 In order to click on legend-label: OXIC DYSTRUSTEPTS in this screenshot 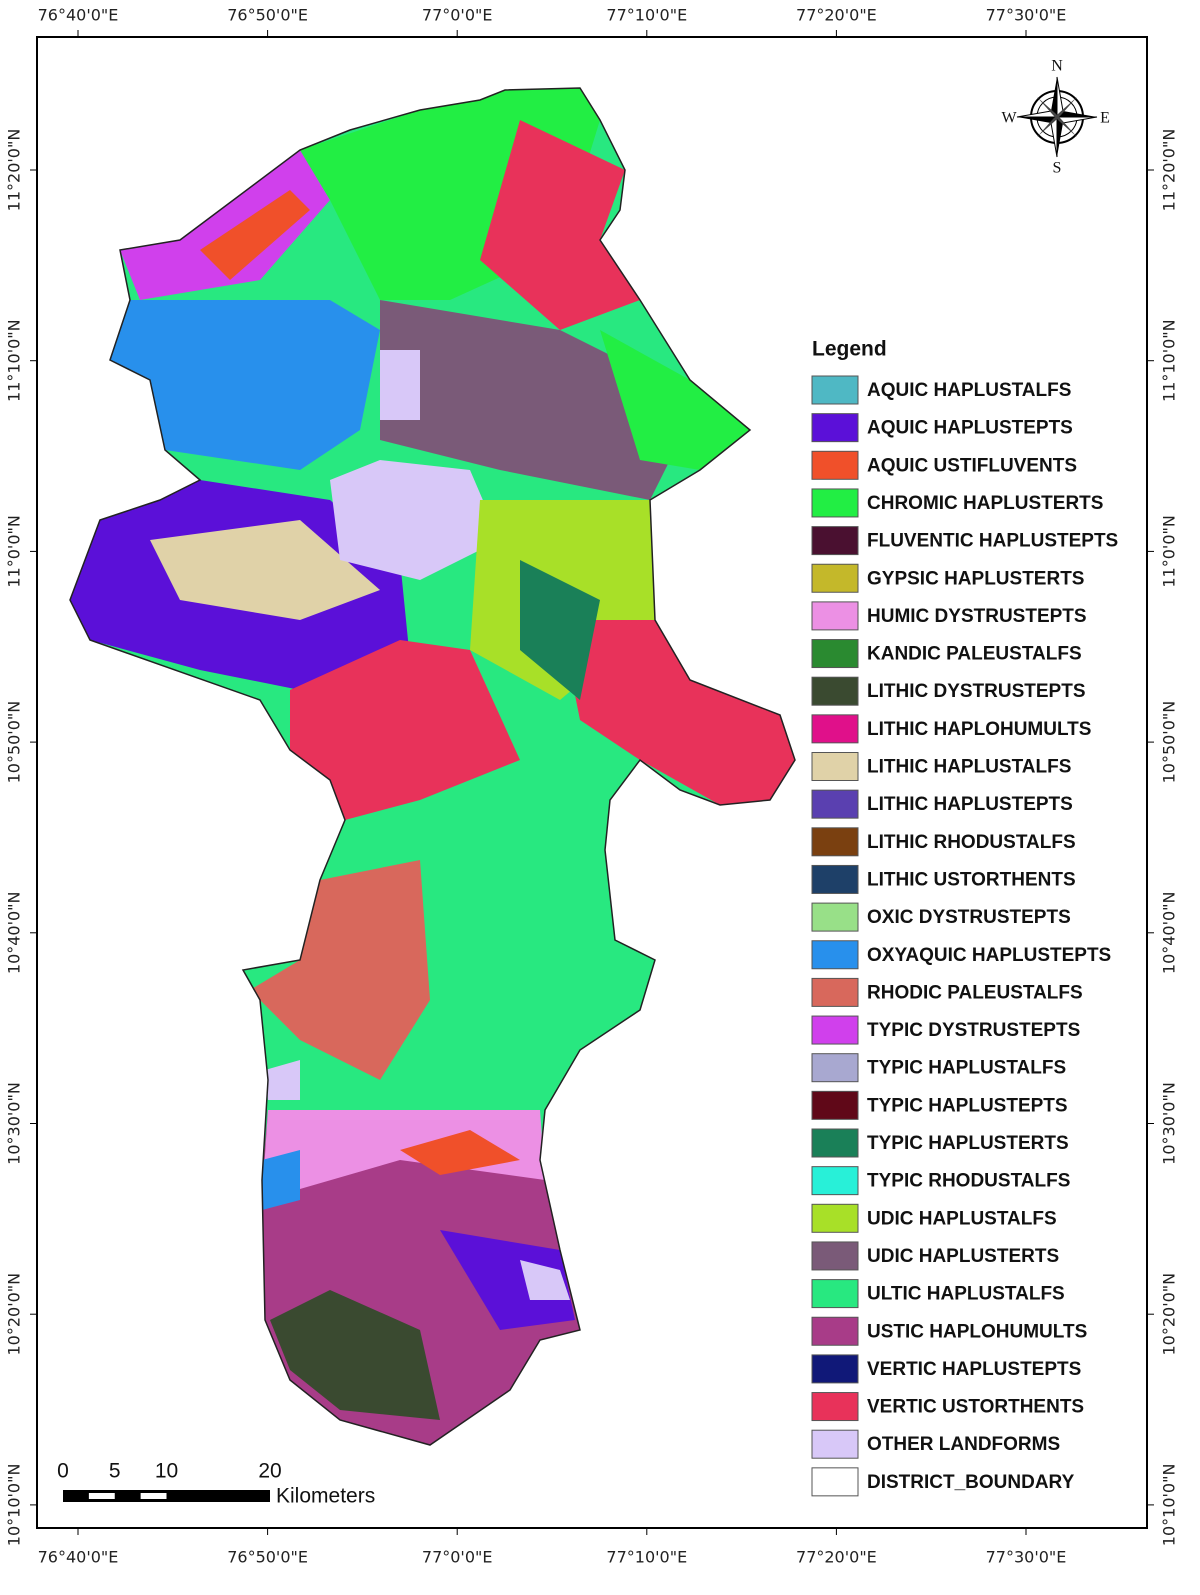, I will do `click(969, 917)`.